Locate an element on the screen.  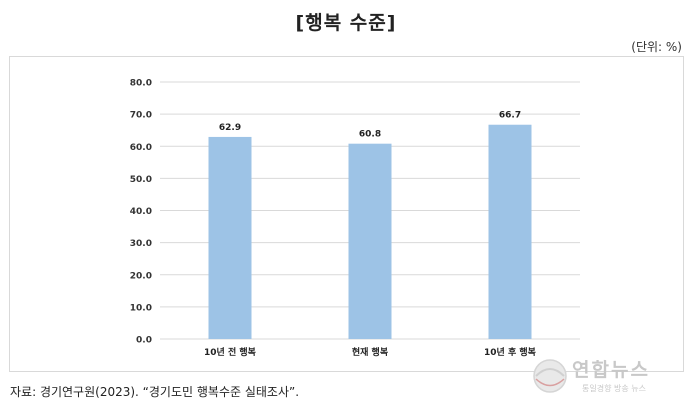
unit-label: (단위: %) is located at coordinates (656, 47).